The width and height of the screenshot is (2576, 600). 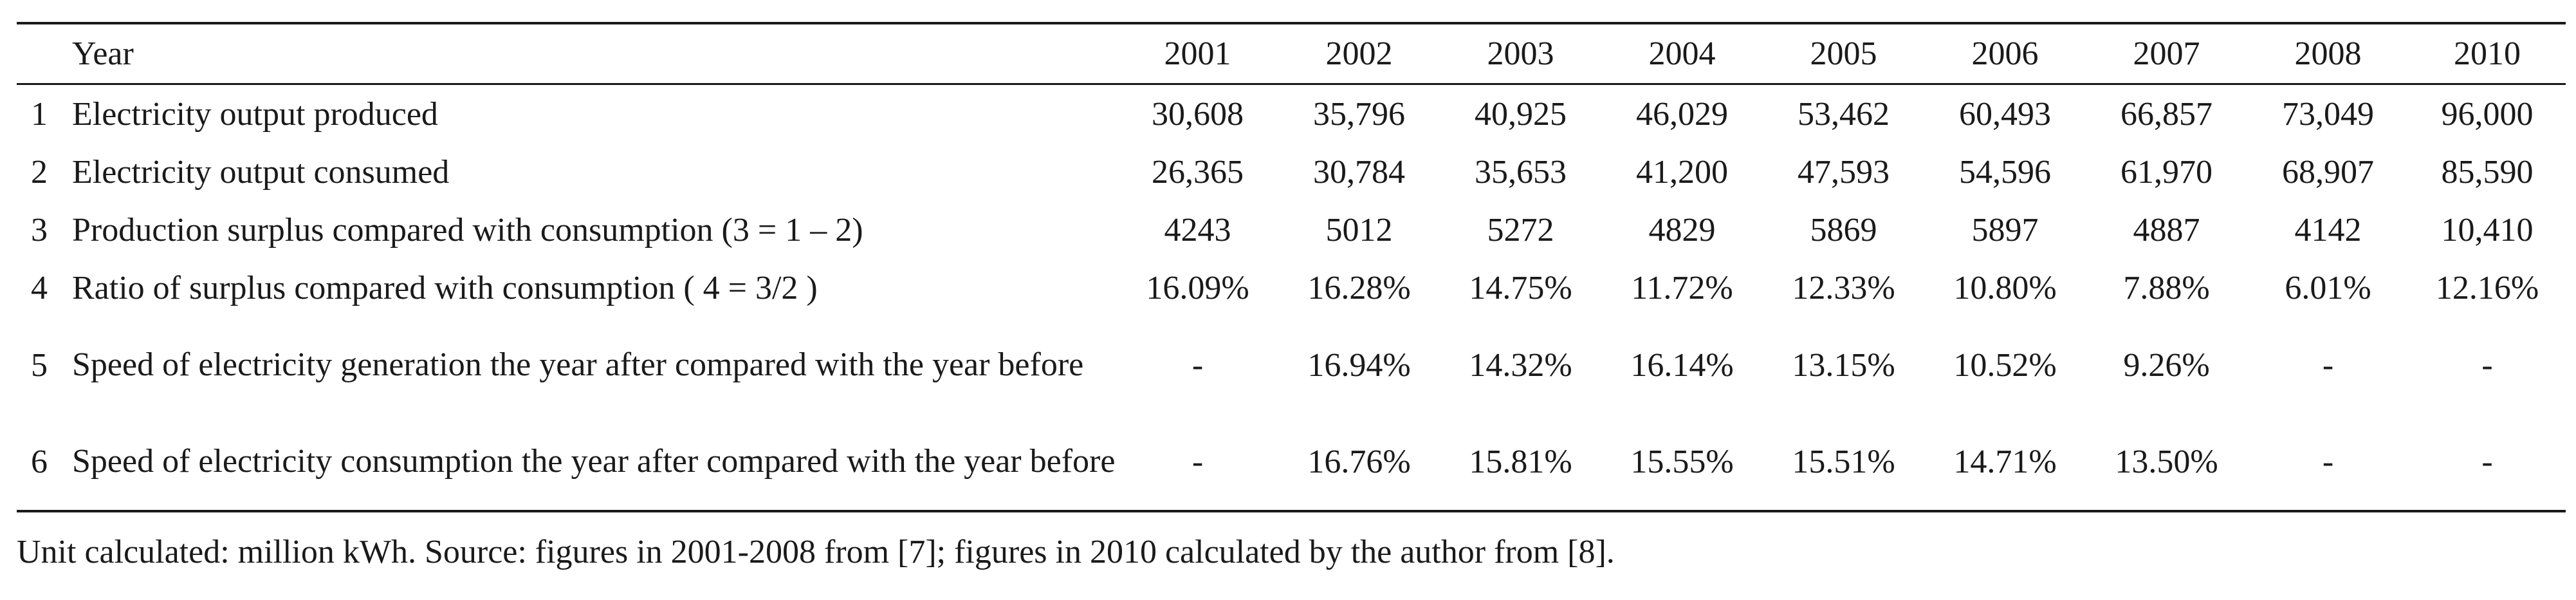 I want to click on table-cell: 85,590, so click(x=2487, y=172).